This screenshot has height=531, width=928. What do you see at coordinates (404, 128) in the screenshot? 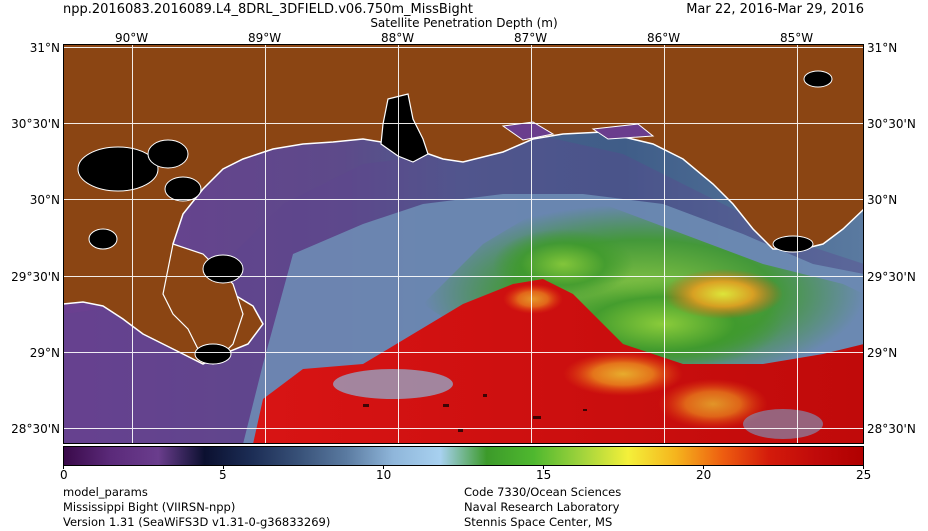
I see `mobile-bay` at bounding box center [404, 128].